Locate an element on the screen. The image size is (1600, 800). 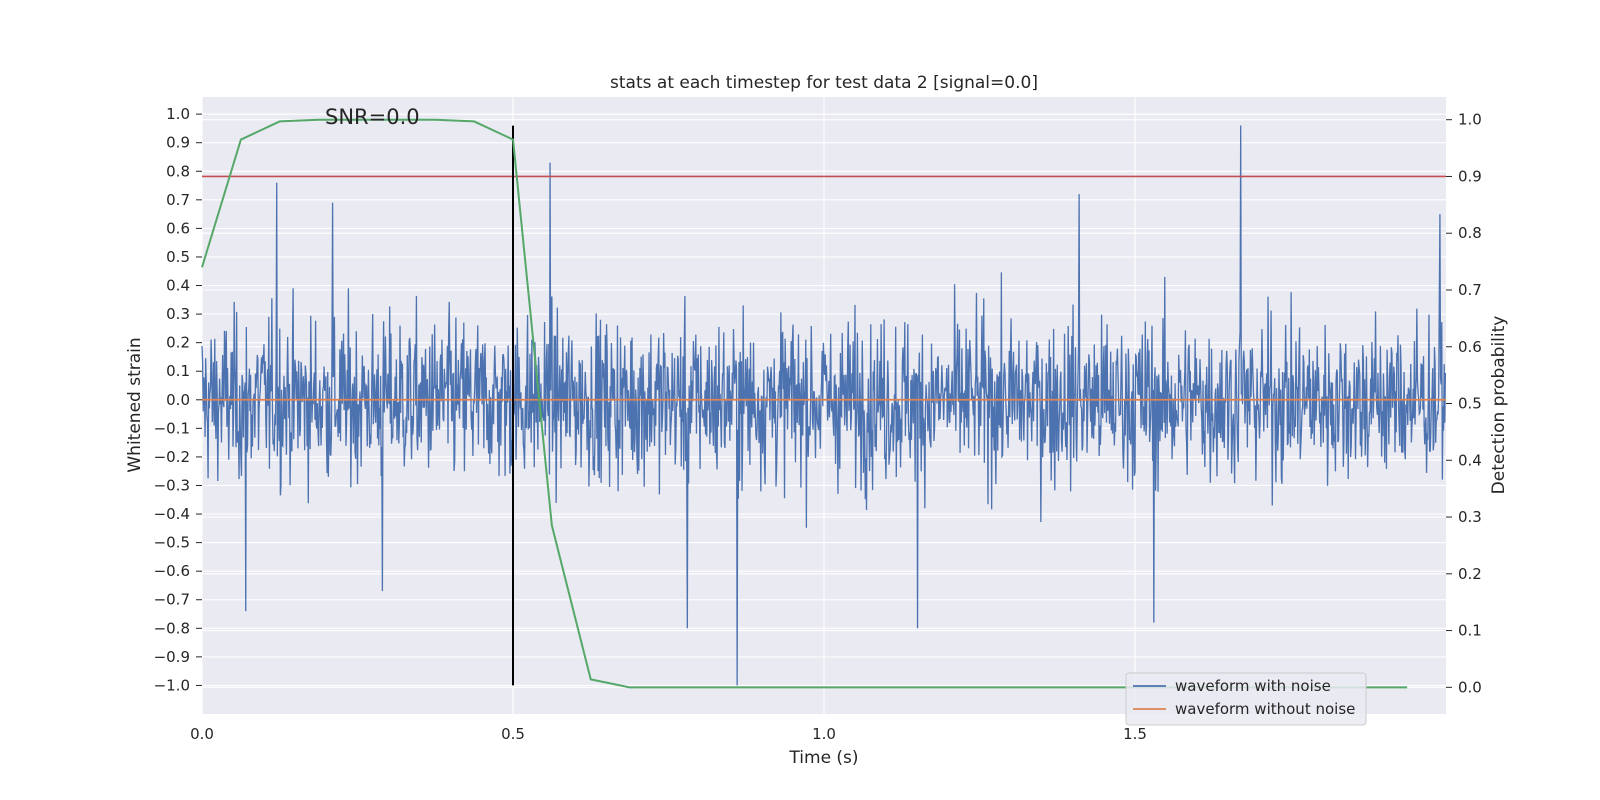
y-tick-label: −0.8 is located at coordinates (172, 628).